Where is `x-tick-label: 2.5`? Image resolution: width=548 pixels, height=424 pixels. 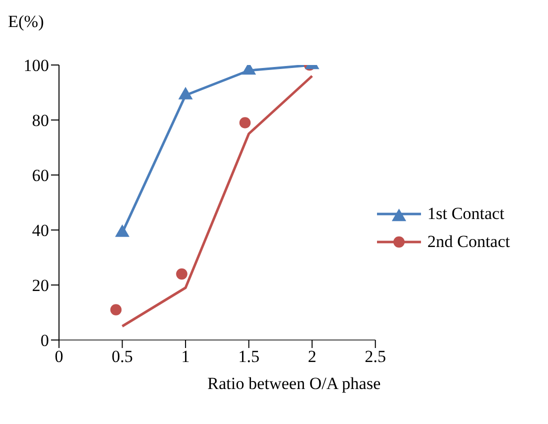
x-tick-label: 2.5 is located at coordinates (375, 356).